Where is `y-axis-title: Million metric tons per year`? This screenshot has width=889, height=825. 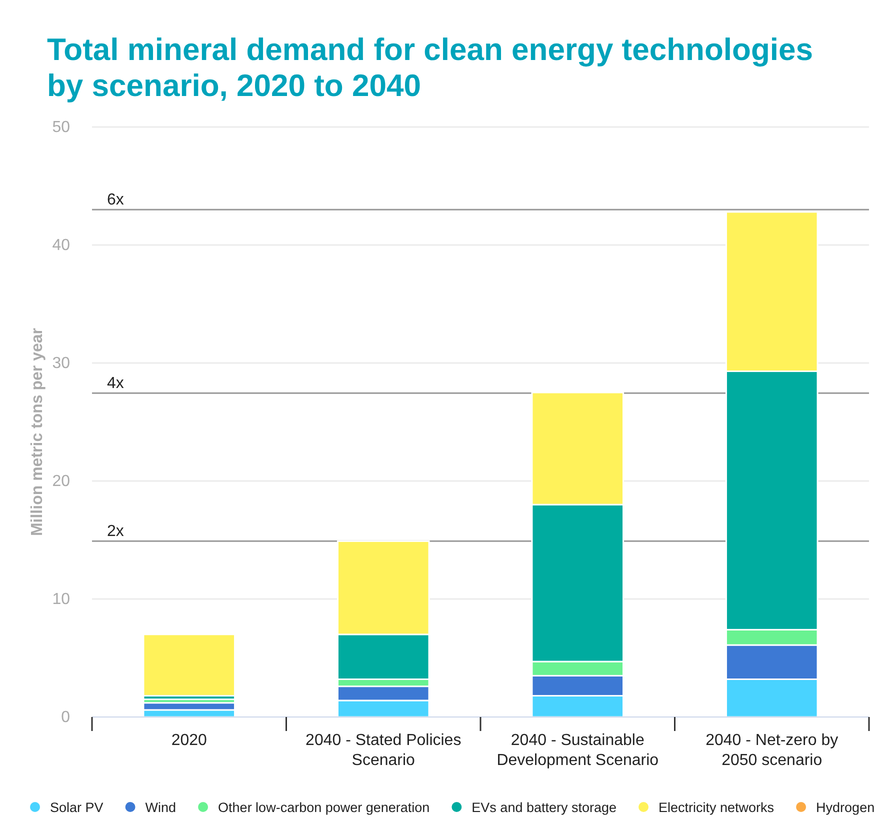 y-axis-title: Million metric tons per year is located at coordinates (37, 432).